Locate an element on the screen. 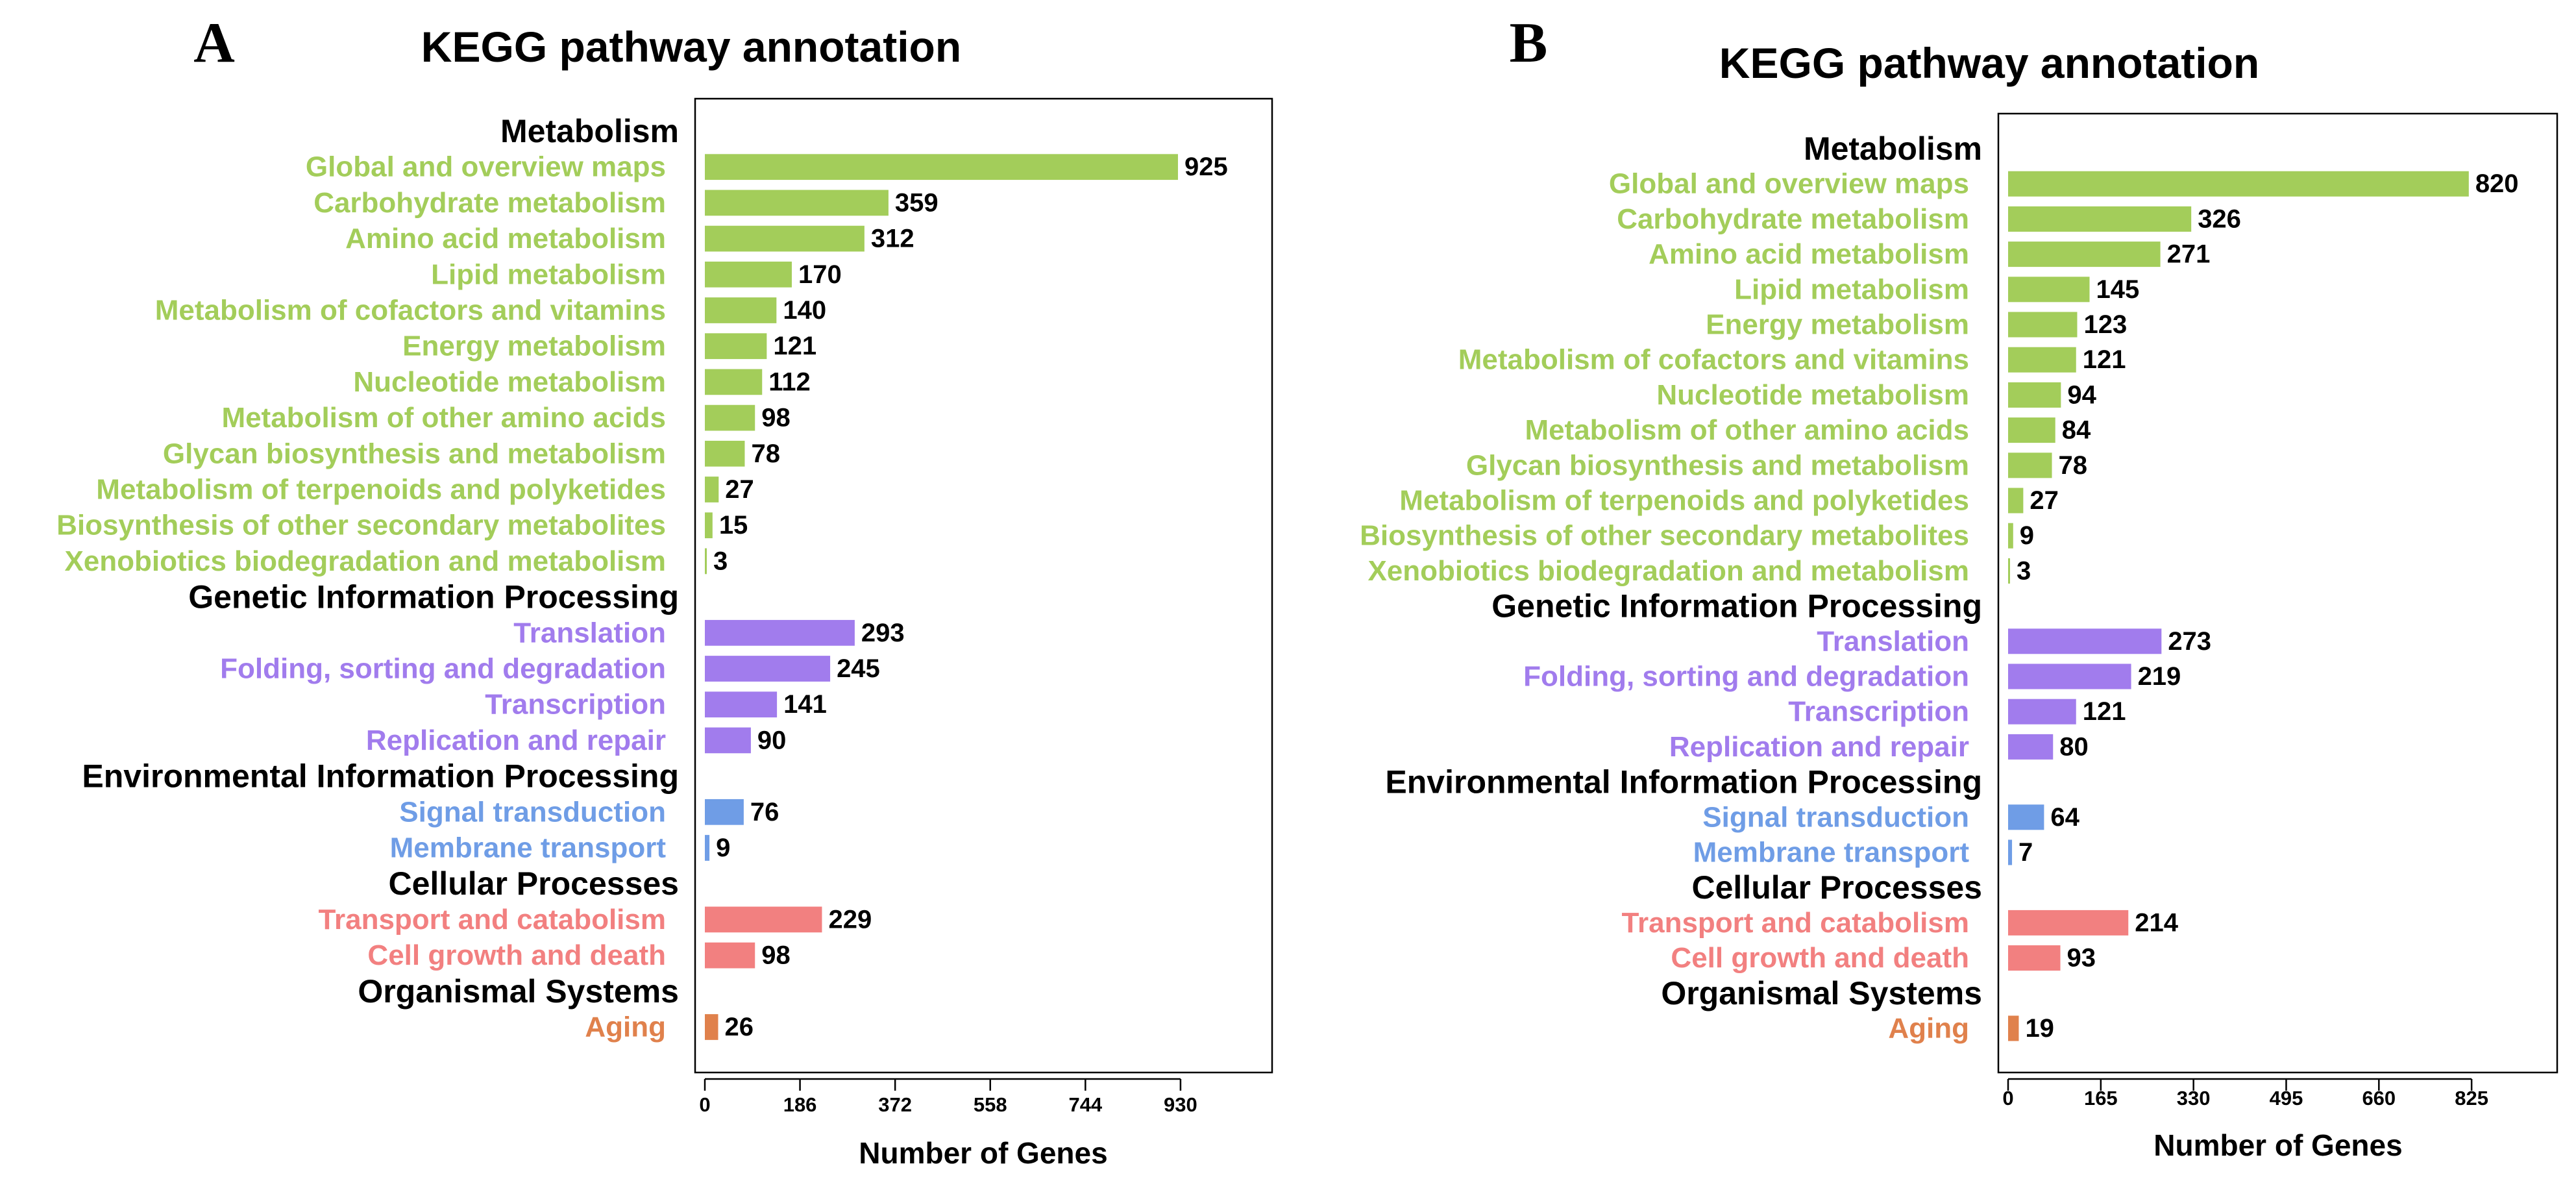 Image resolution: width=2576 pixels, height=1190 pixels. panel-a-category-label: Aging is located at coordinates (625, 1027).